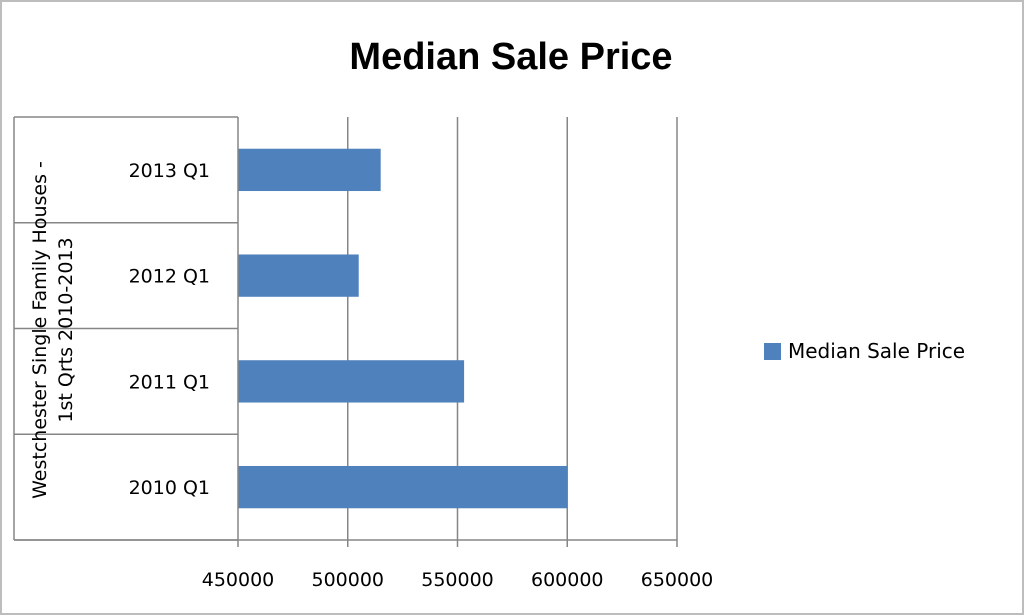  What do you see at coordinates (567, 580) in the screenshot?
I see `x-tick-label: 600000` at bounding box center [567, 580].